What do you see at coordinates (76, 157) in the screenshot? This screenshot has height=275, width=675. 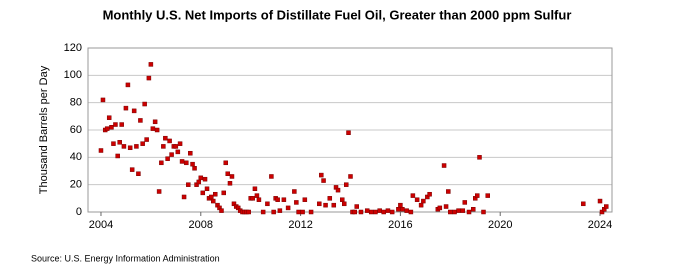 I see `y-tick-label: 40` at bounding box center [76, 157].